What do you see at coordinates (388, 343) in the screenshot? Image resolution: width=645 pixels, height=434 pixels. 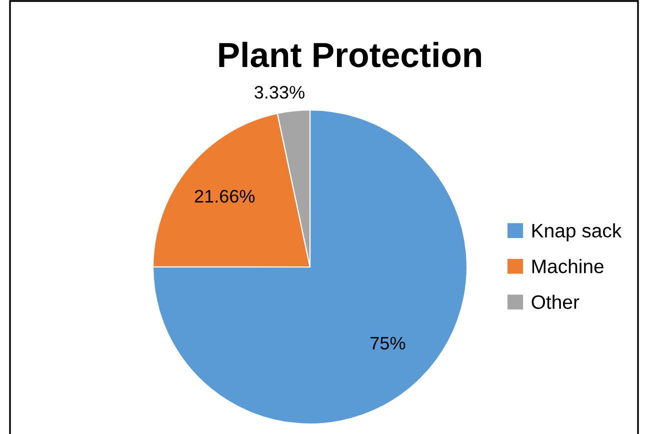 I see `data-label: 75%` at bounding box center [388, 343].